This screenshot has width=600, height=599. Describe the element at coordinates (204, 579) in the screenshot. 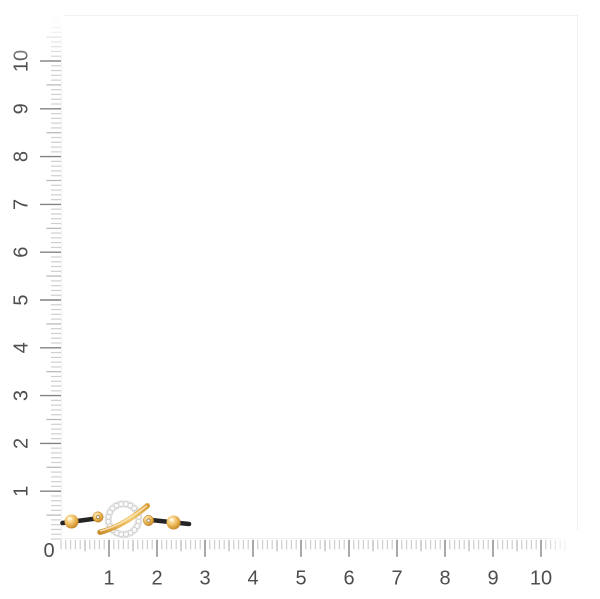

I see `x-tick-label: 3` at that location.